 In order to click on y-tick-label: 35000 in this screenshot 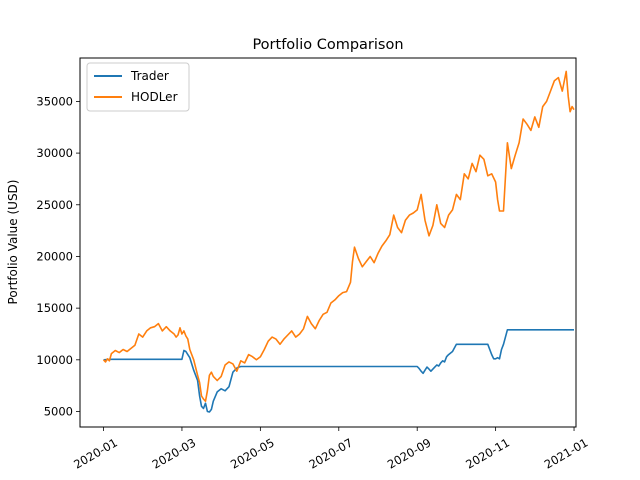, I will do `click(54, 101)`.